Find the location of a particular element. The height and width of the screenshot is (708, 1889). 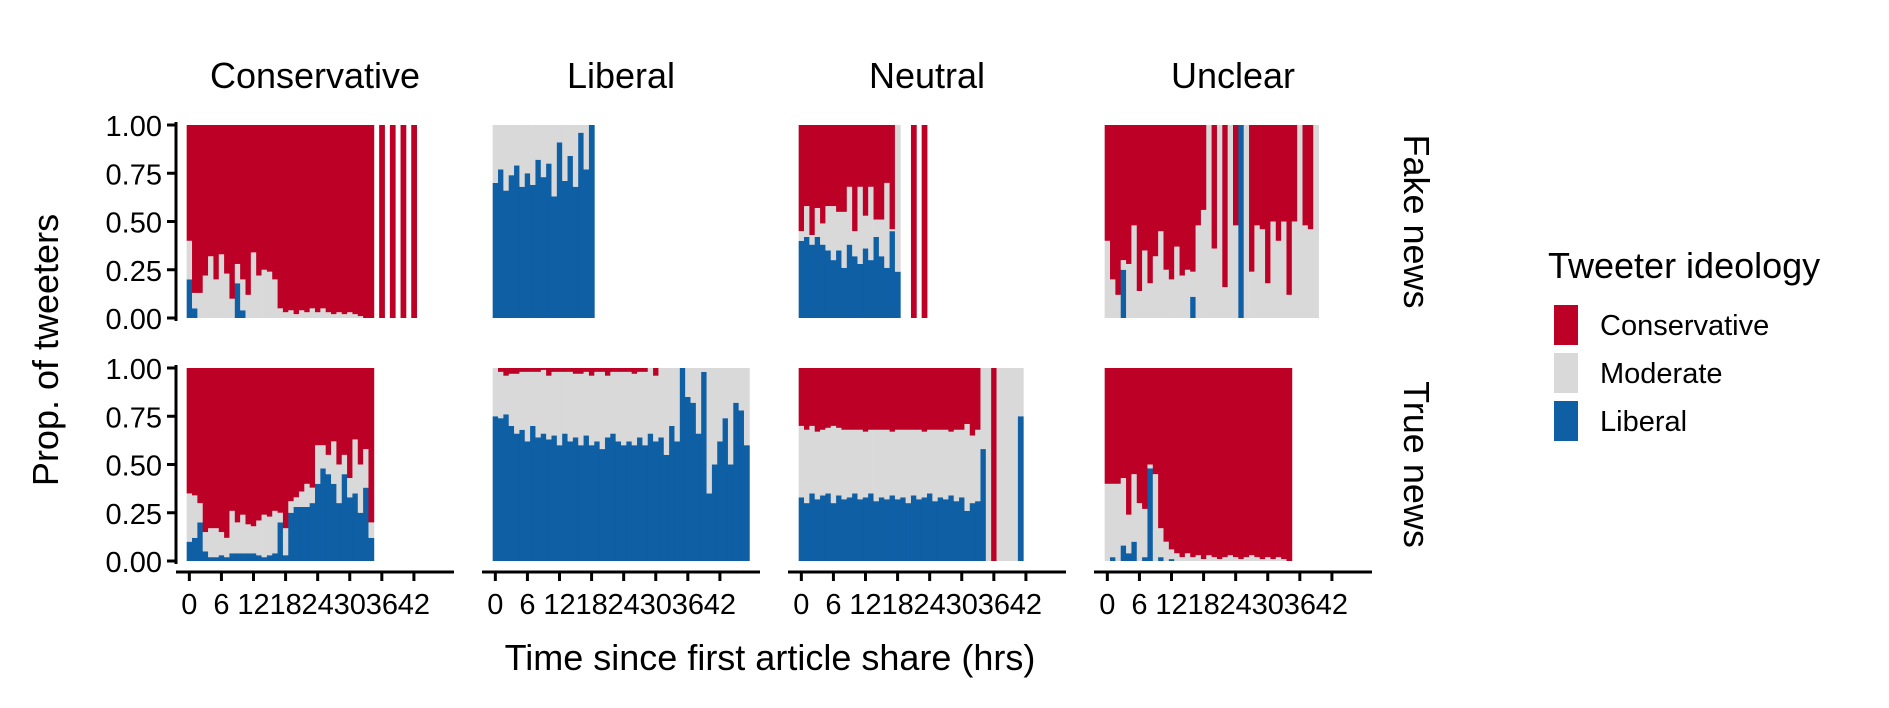

x-axis-title: Time since first article share (hrs) is located at coordinates (770, 657).